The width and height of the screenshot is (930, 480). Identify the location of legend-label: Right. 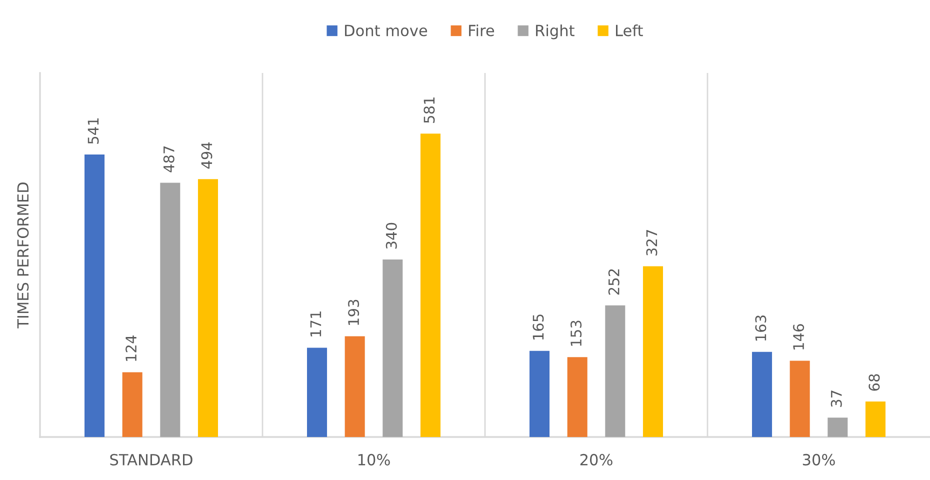
(555, 32).